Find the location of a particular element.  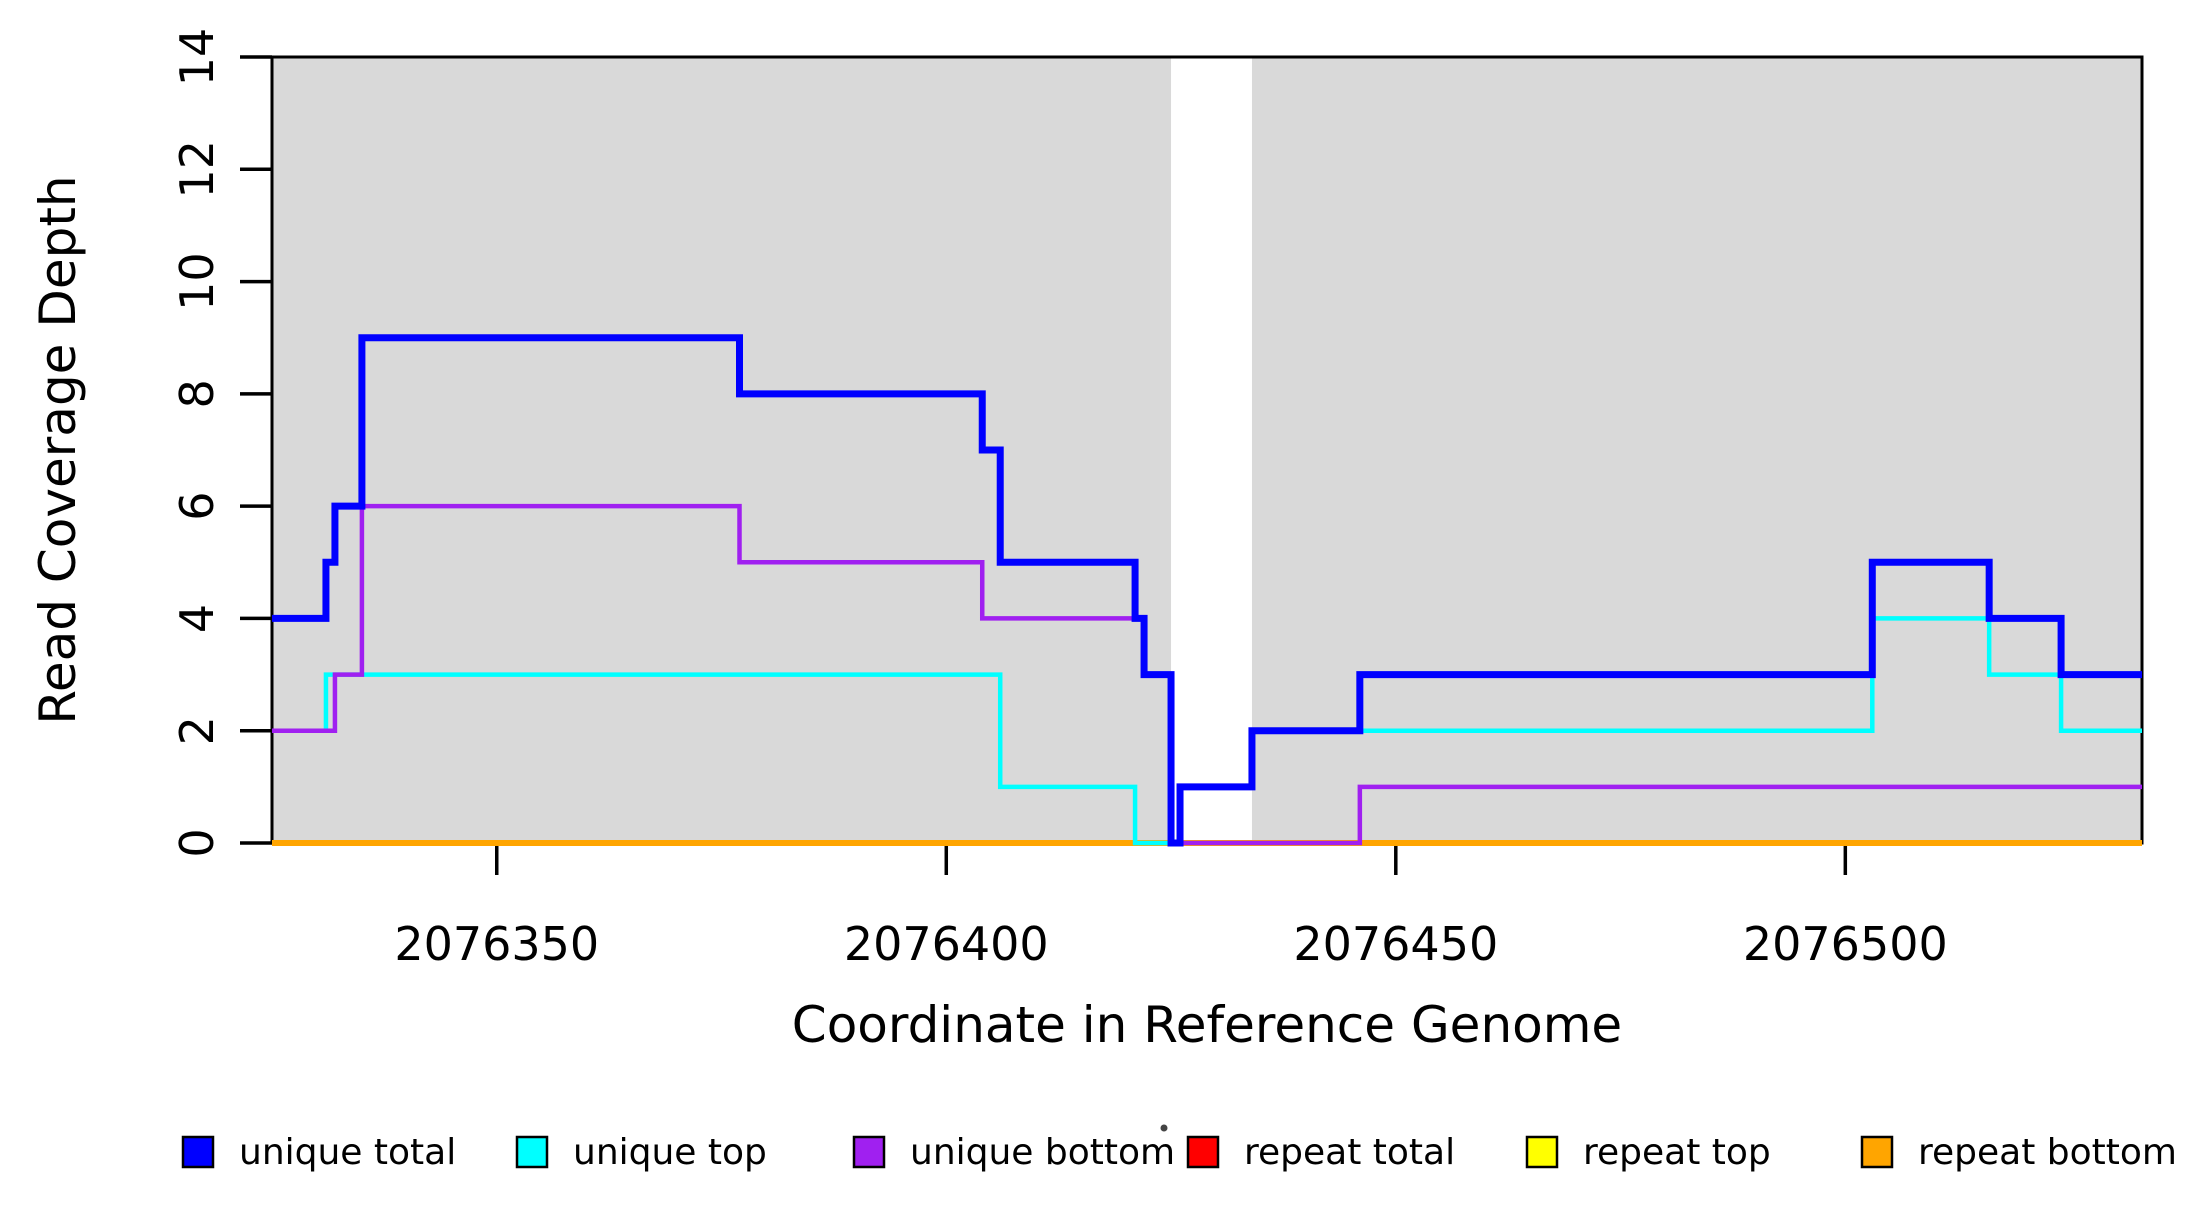

legend-item-unique-bottom: unique bottom is located at coordinates (1013, 1152).